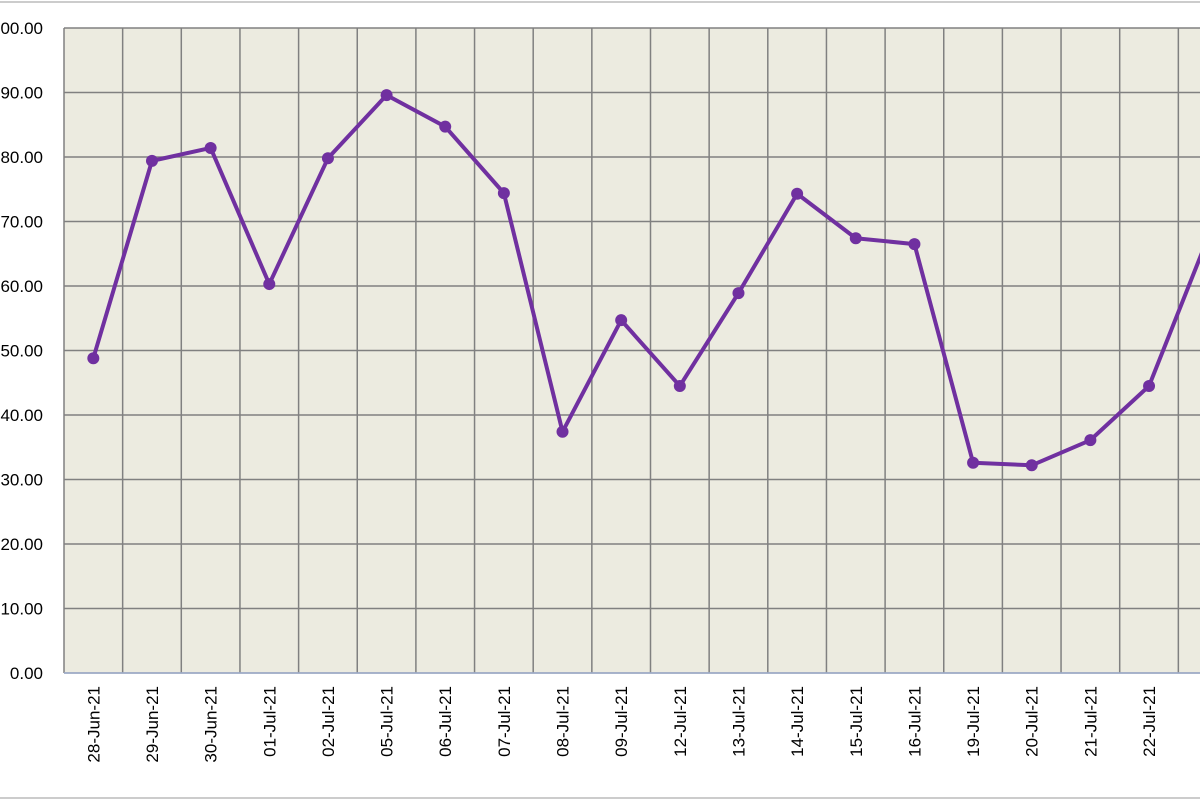 Image resolution: width=1200 pixels, height=800 pixels. I want to click on y-tick-label: 70.00, so click(21, 222).